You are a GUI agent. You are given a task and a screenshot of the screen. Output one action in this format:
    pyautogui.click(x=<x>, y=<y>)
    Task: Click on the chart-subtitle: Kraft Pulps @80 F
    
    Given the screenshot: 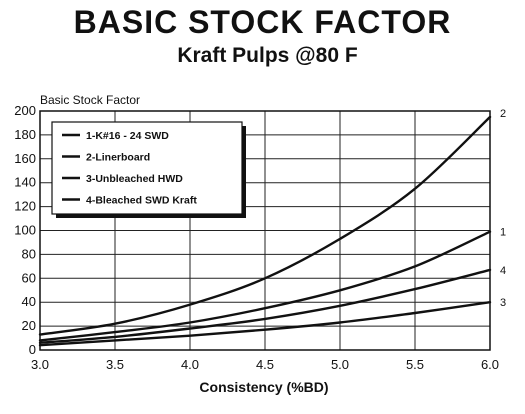 What is the action you would take?
    pyautogui.click(x=267, y=55)
    